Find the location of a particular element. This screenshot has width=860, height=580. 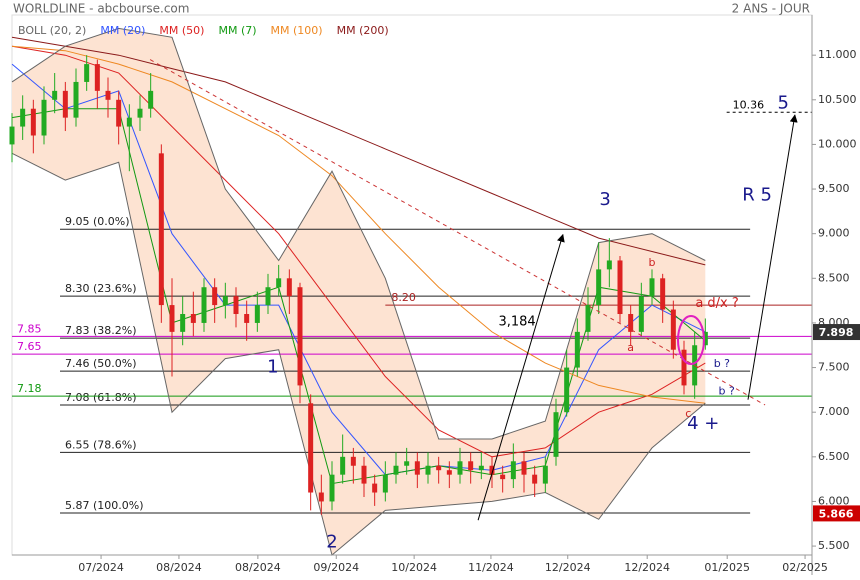

y-tick-label: 7.000 is located at coordinates (834, 411).